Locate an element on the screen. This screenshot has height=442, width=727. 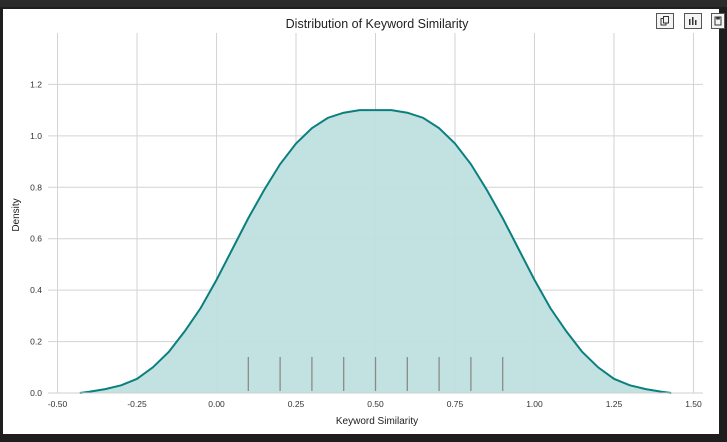
y-tick-label: 0.6 is located at coordinates (36, 239).